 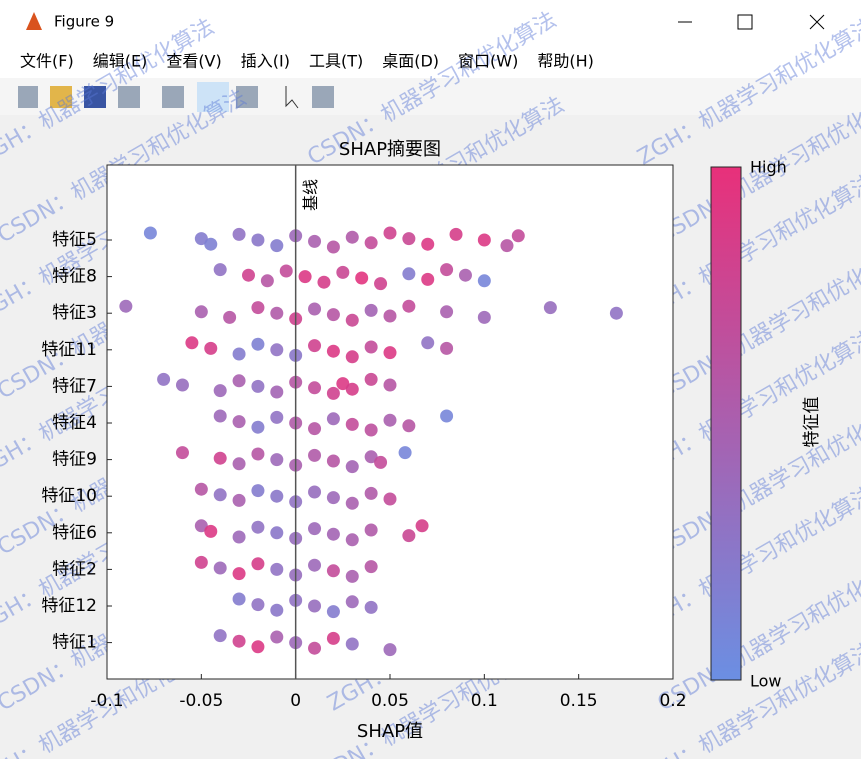 I want to click on y-tick-label: 特征2, so click(x=74, y=569).